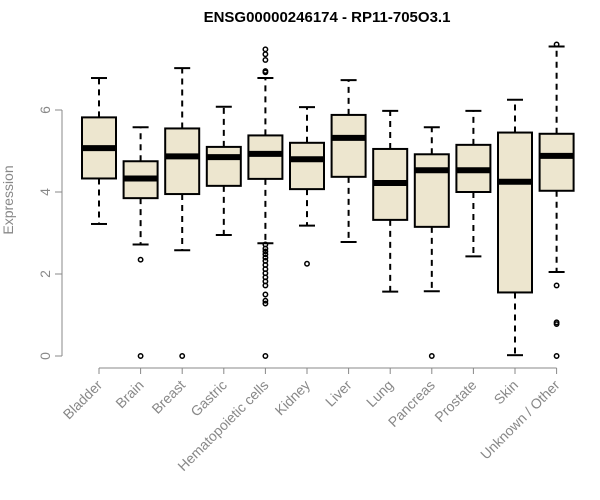 The height and width of the screenshot is (500, 600). What do you see at coordinates (45, 274) in the screenshot?
I see `y-tick-label: 2` at bounding box center [45, 274].